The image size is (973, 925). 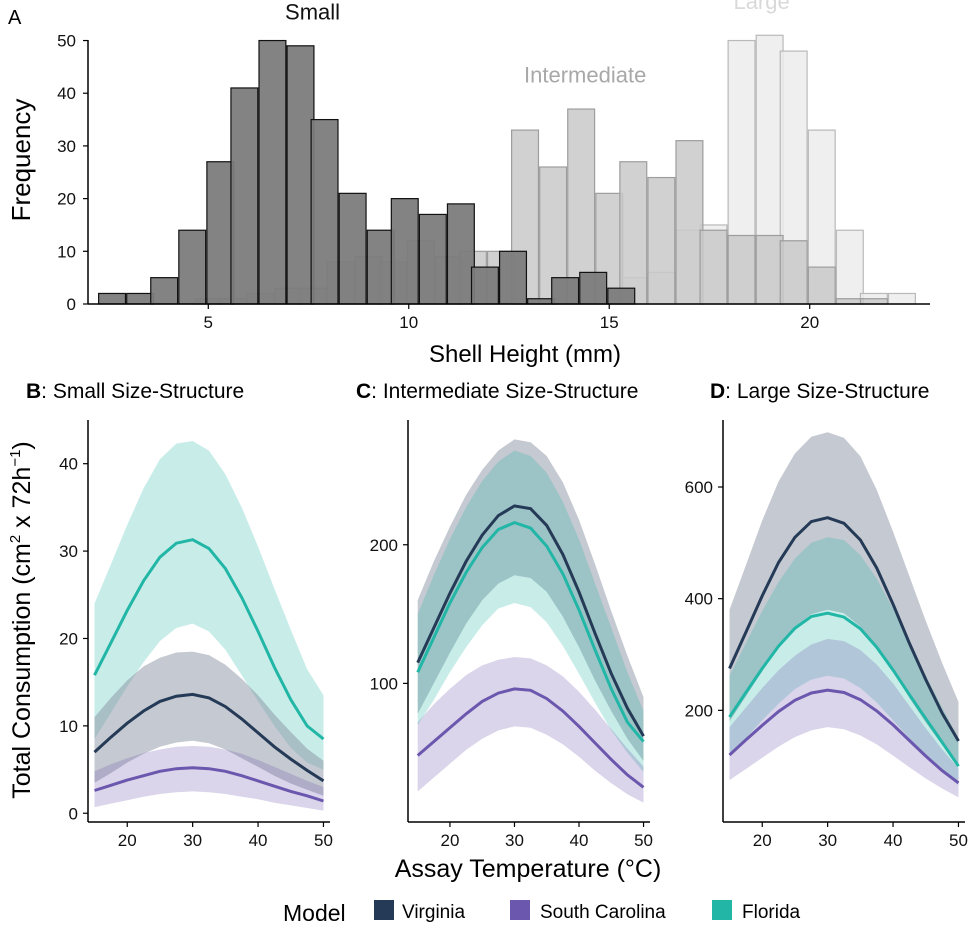 What do you see at coordinates (22, 445) in the screenshot?
I see `ylabel-part-3: )` at bounding box center [22, 445].